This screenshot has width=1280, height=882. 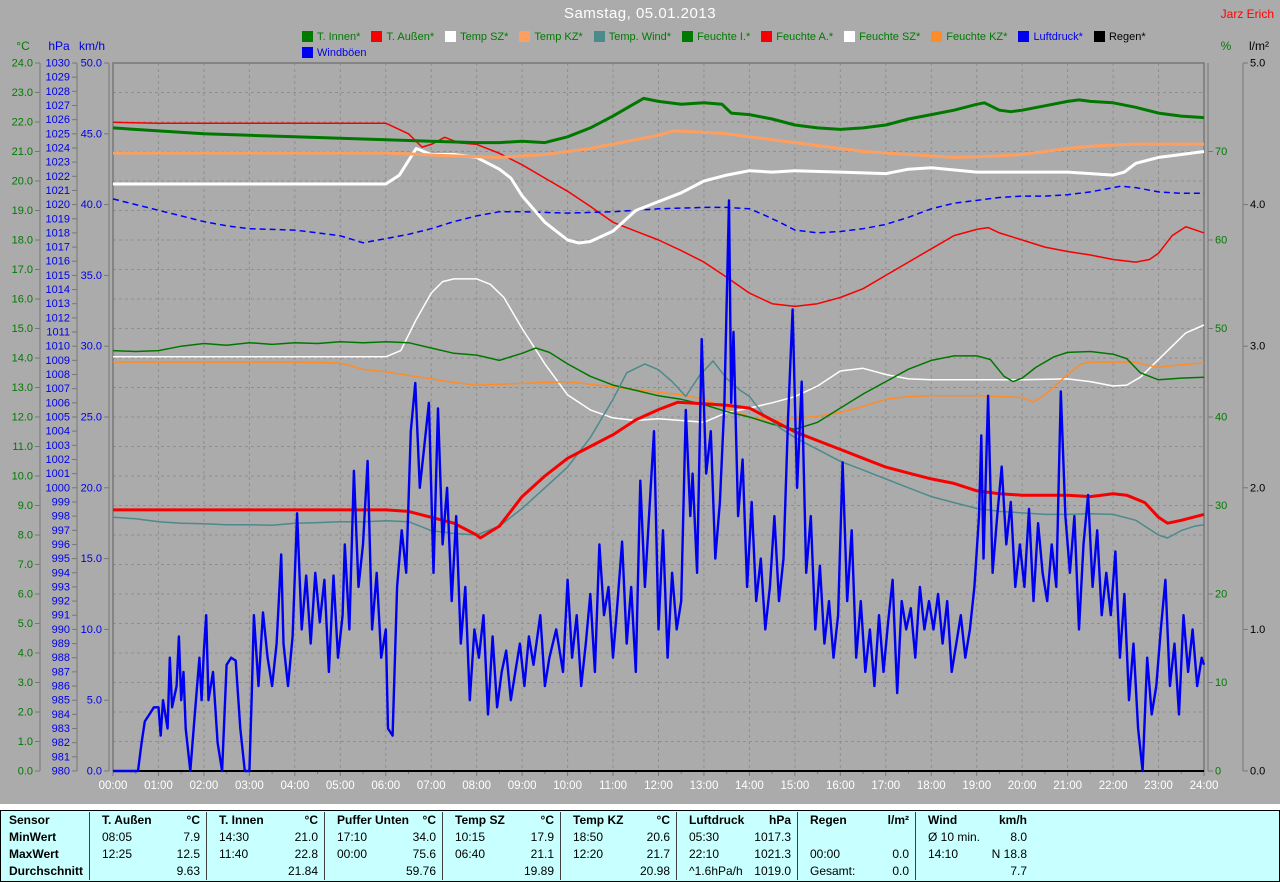 I want to click on cell-time: 14:10, so click(x=943, y=854).